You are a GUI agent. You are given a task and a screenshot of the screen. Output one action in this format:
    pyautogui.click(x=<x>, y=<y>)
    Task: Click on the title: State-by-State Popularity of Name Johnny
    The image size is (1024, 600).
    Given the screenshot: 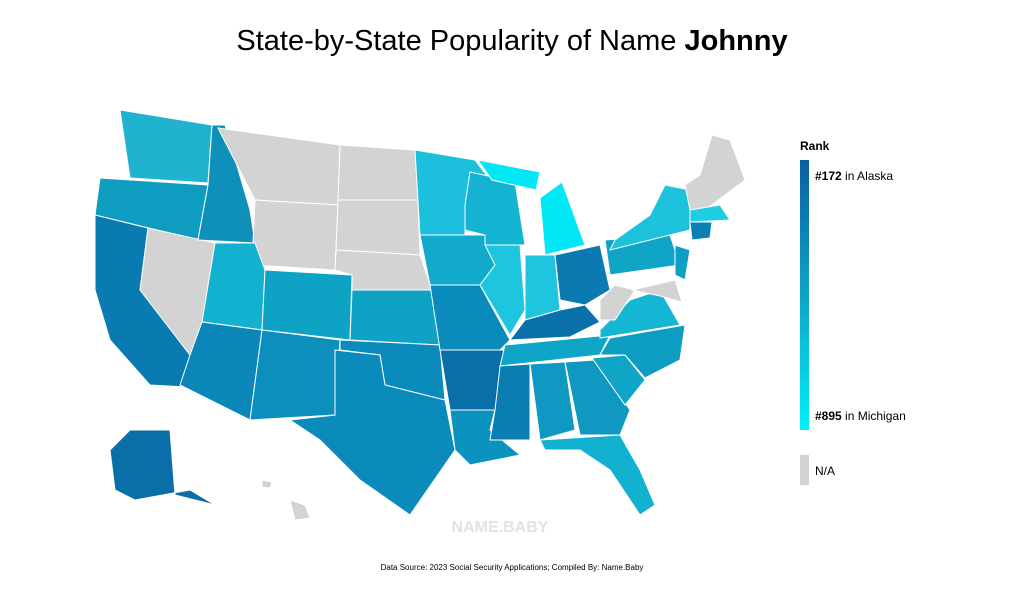 What is the action you would take?
    pyautogui.click(x=511, y=41)
    